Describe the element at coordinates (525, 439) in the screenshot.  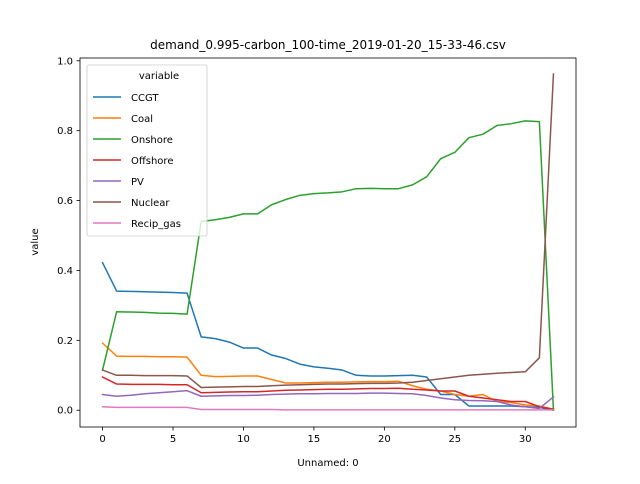
I see `x-tick-label: 30` at that location.